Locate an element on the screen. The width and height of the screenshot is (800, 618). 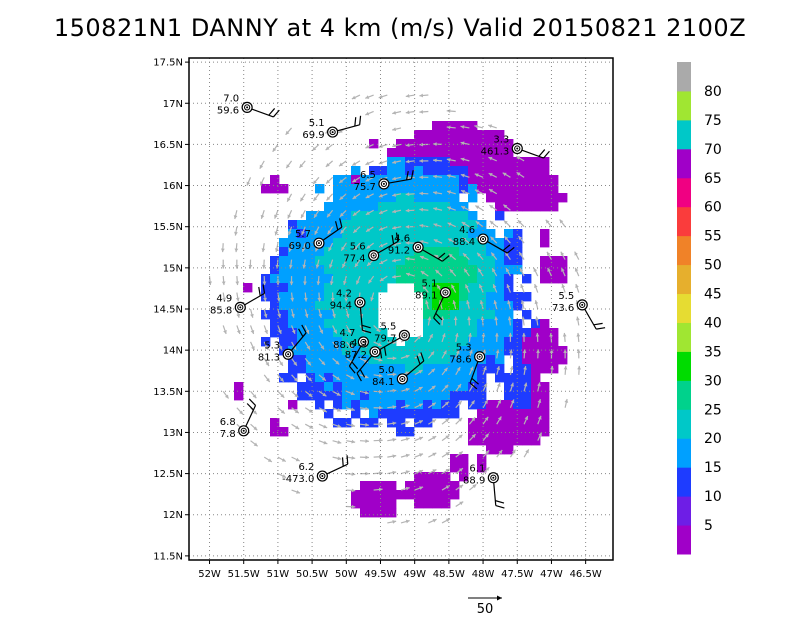
station: 7.059.6 is located at coordinates (248, 105).